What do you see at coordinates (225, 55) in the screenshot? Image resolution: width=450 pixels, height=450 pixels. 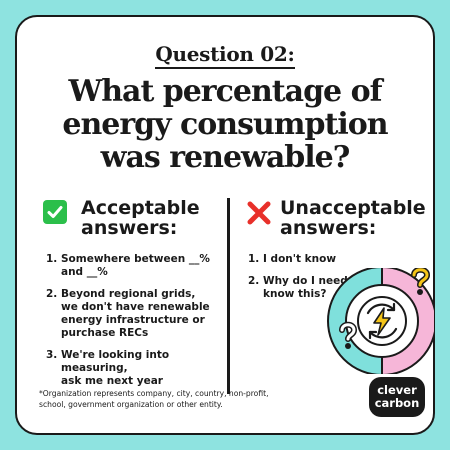 I see `question-label: Question 02:` at bounding box center [225, 55].